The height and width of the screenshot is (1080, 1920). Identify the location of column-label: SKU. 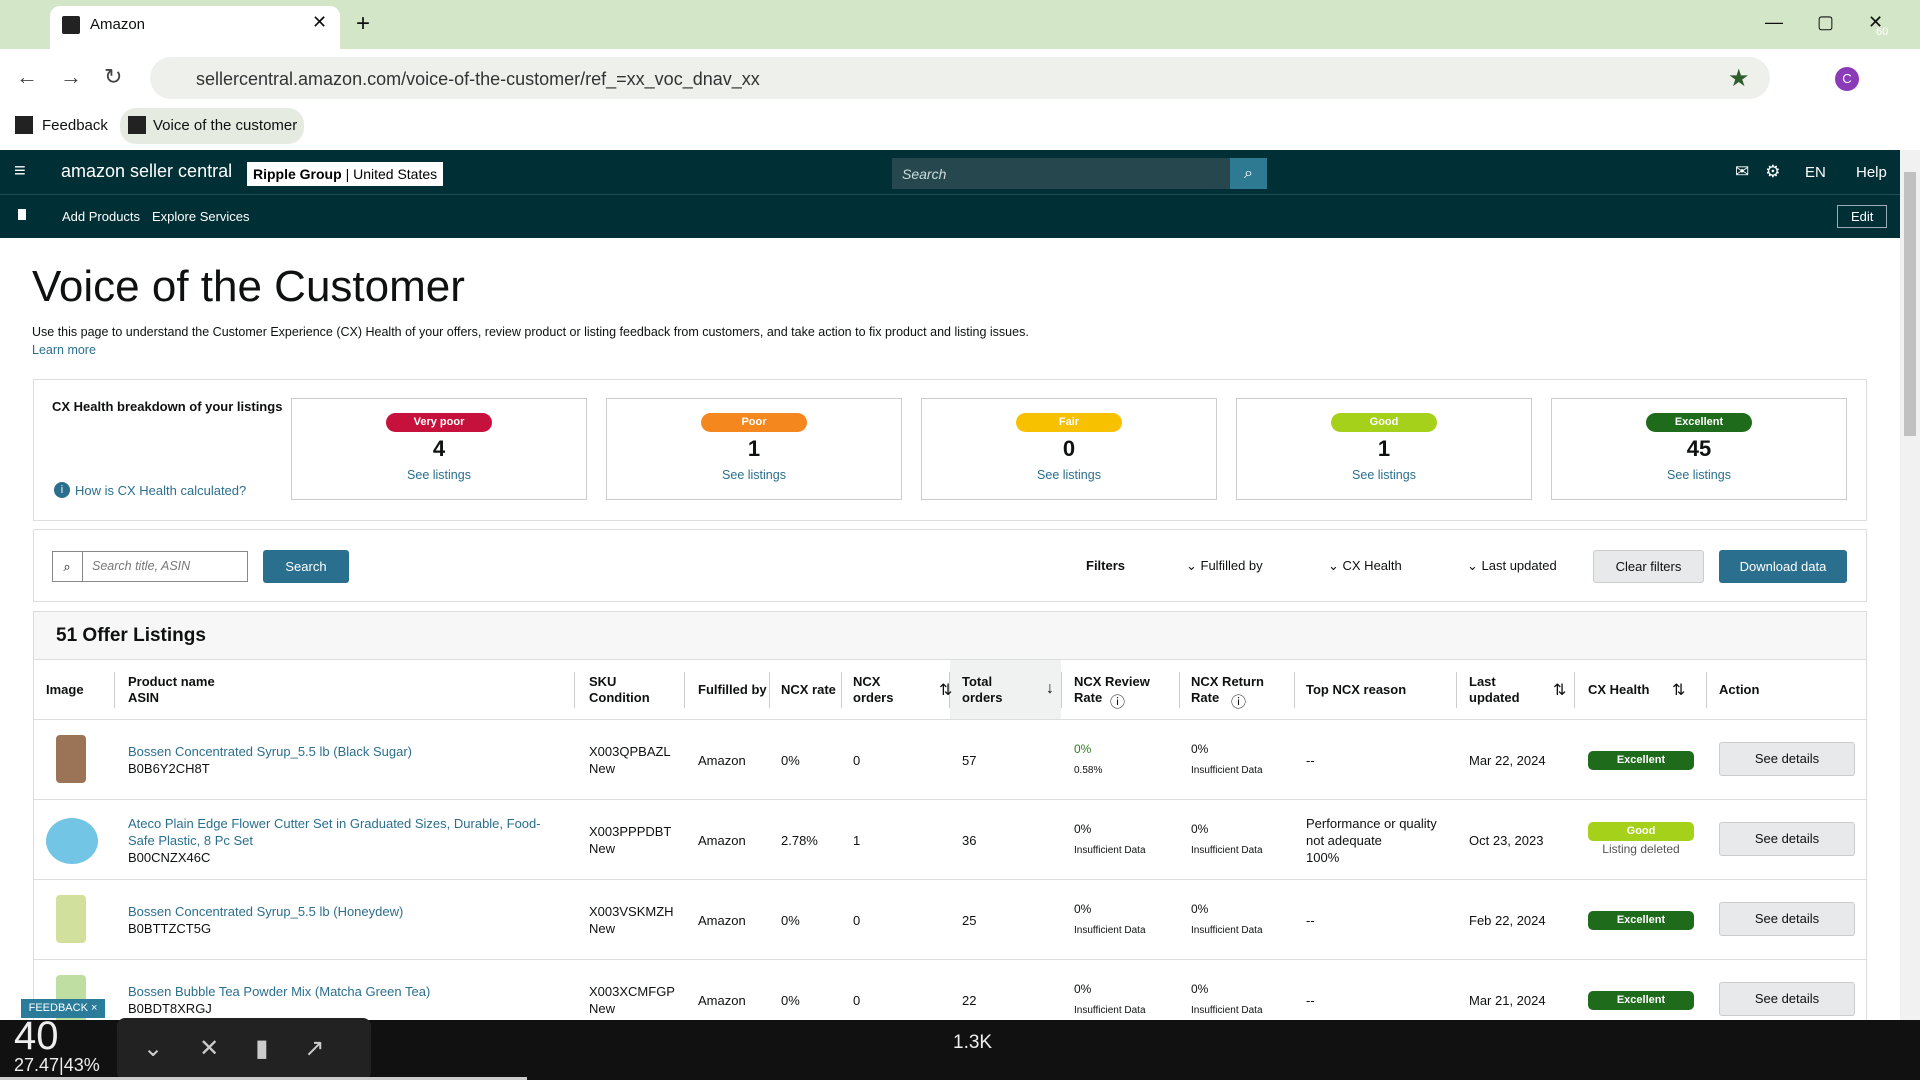
(603, 681).